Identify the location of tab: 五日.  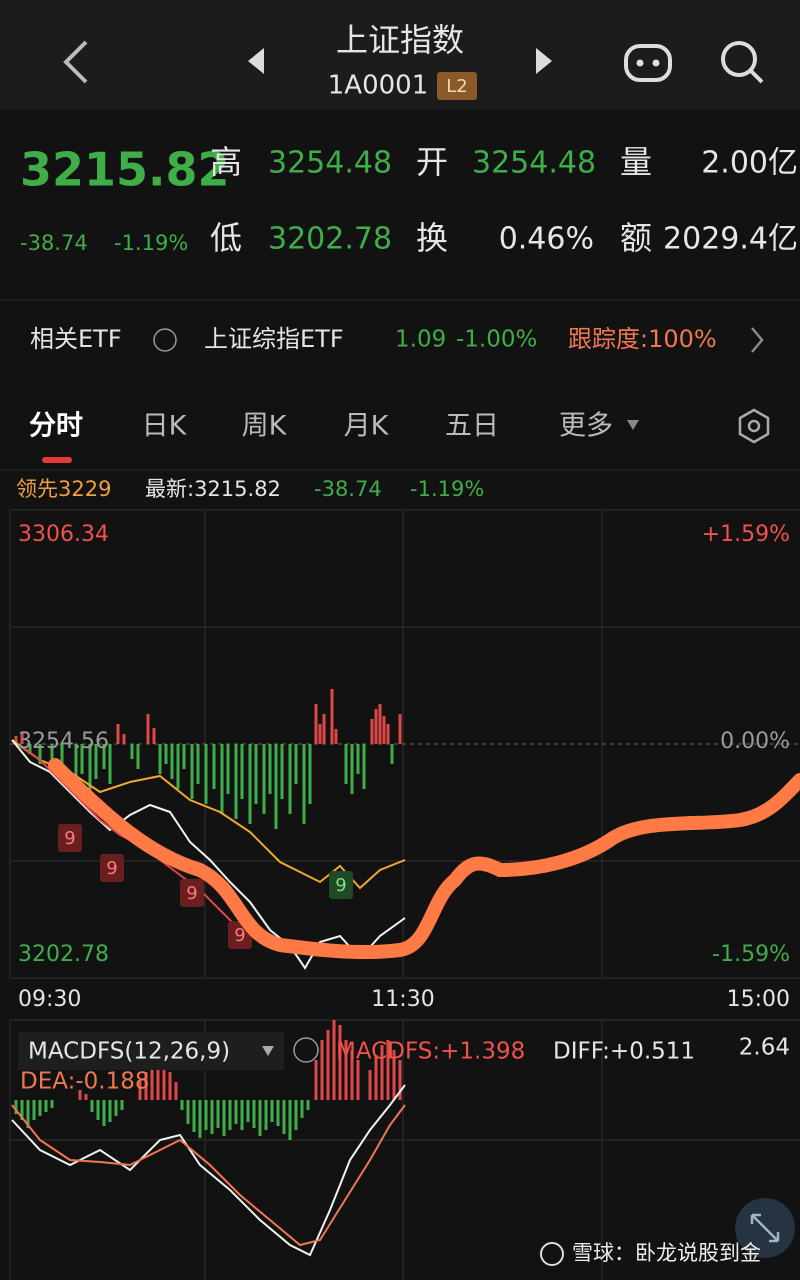
(472, 426).